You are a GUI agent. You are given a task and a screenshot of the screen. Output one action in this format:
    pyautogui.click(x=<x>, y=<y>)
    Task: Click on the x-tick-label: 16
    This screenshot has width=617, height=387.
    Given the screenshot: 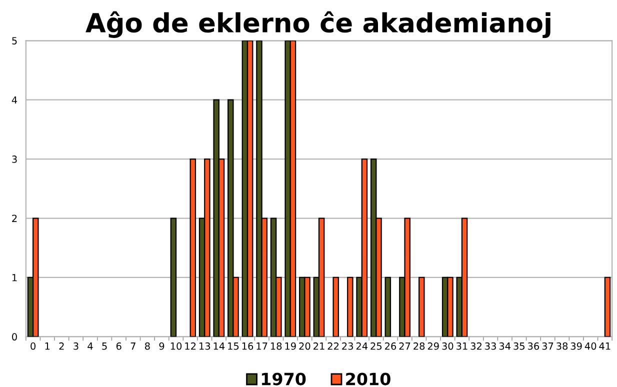 What is the action you would take?
    pyautogui.click(x=248, y=346)
    